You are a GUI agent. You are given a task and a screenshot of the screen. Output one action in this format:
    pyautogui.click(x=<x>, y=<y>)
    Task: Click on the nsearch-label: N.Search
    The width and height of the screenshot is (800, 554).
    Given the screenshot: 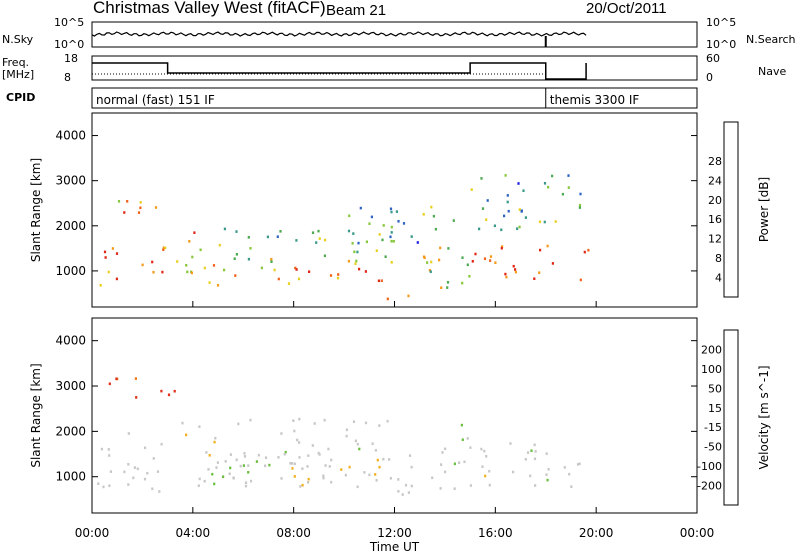 What is the action you would take?
    pyautogui.click(x=771, y=39)
    